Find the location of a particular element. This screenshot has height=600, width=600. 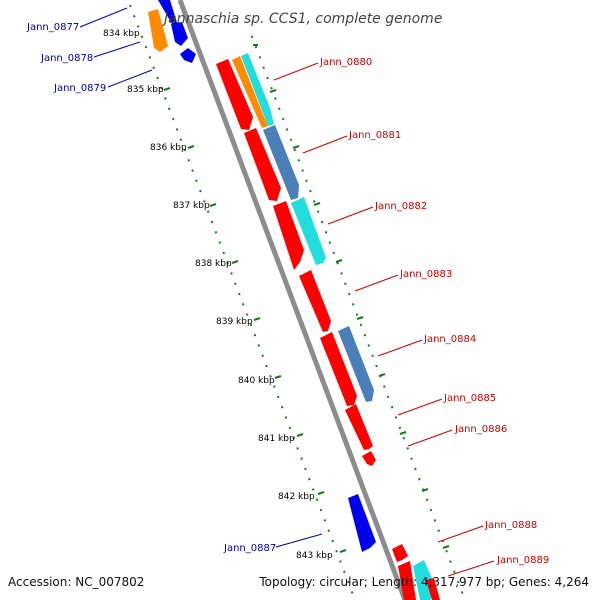

gene-jann-0881-b is located at coordinates (281, 162).